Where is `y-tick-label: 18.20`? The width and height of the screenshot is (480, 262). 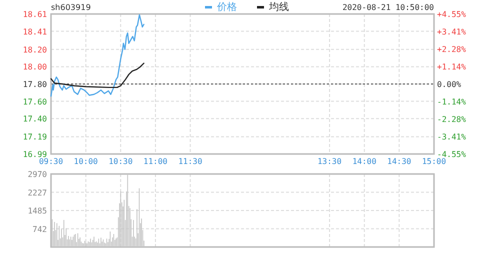
y-tick-label: 18.20 is located at coordinates (35, 49).